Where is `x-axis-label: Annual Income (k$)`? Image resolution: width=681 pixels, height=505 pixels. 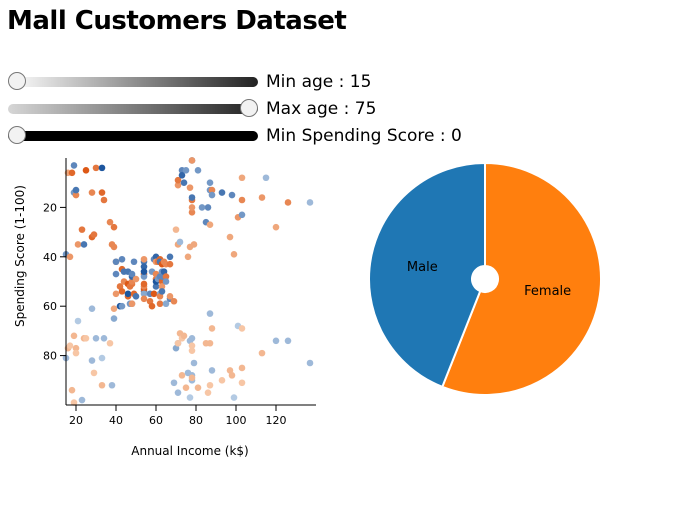
x-axis-label: Annual Income (k$) is located at coordinates (189, 451).